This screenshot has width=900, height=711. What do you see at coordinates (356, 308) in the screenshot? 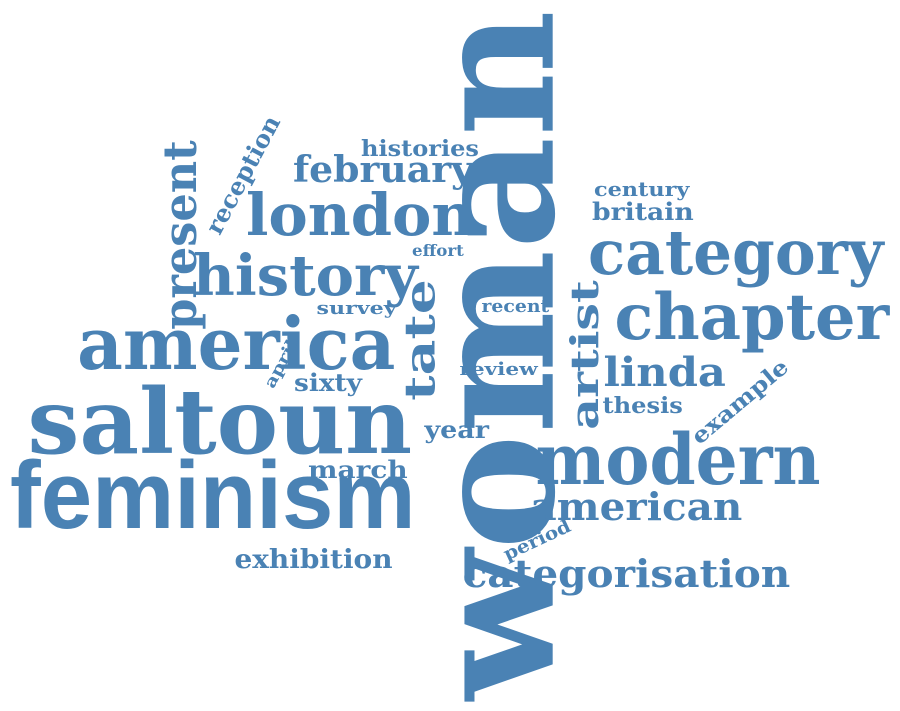
I see `word-survey: survey` at bounding box center [356, 308].